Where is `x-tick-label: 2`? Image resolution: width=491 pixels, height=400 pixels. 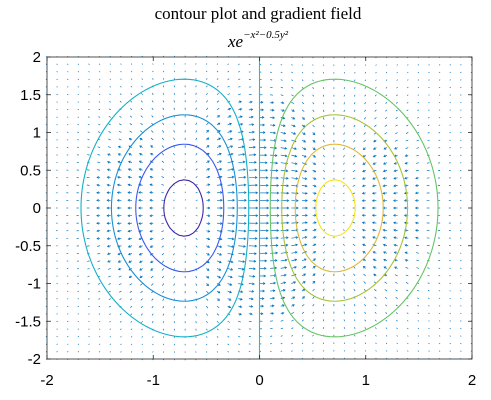
x-tick-label: 2 is located at coordinates (472, 380).